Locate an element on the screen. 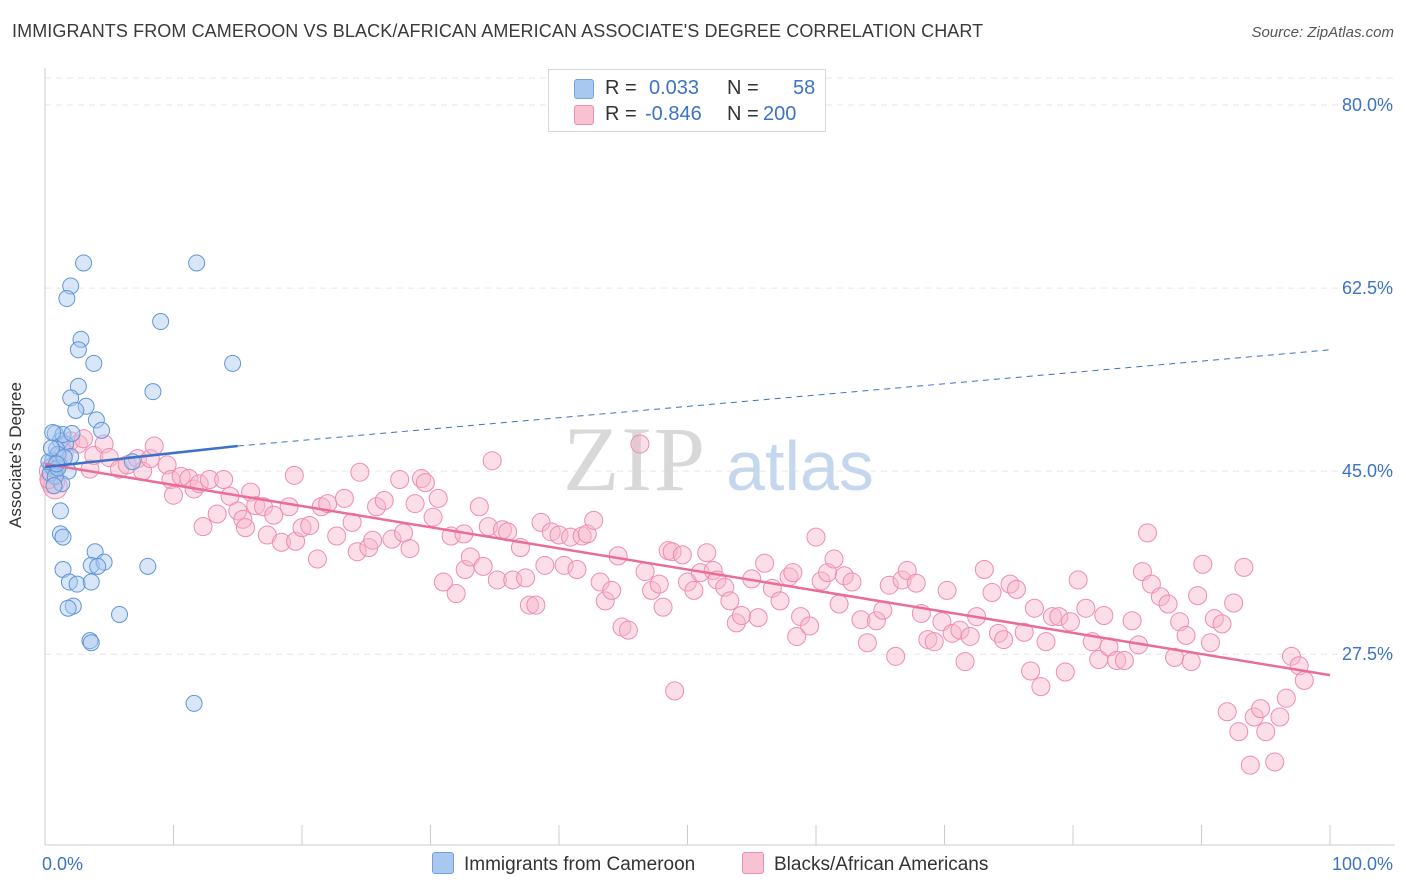 This screenshot has width=1406, height=892. legend-swatch-cameroon is located at coordinates (443, 863).